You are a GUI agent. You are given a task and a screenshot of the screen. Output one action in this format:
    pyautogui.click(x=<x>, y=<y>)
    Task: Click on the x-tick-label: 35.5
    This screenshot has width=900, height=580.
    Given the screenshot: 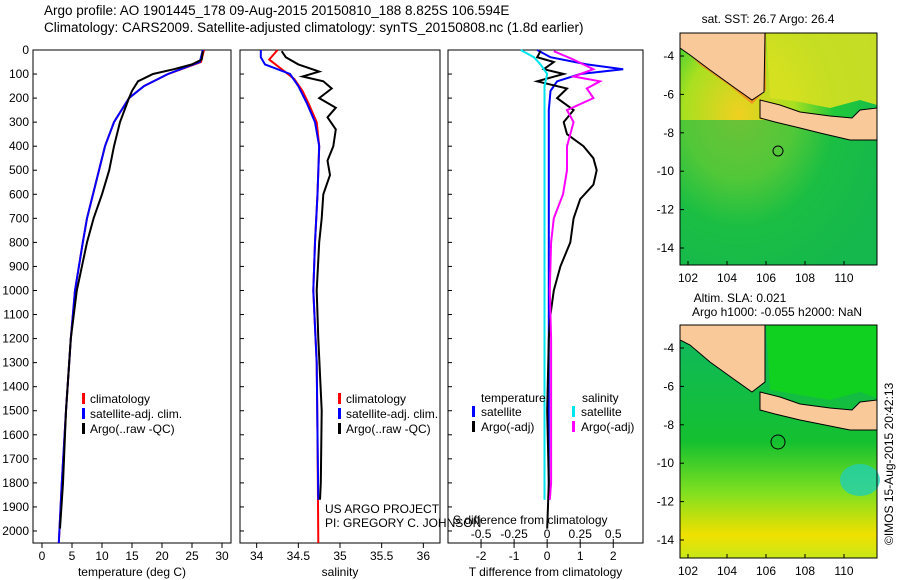 What is the action you would take?
    pyautogui.click(x=382, y=556)
    